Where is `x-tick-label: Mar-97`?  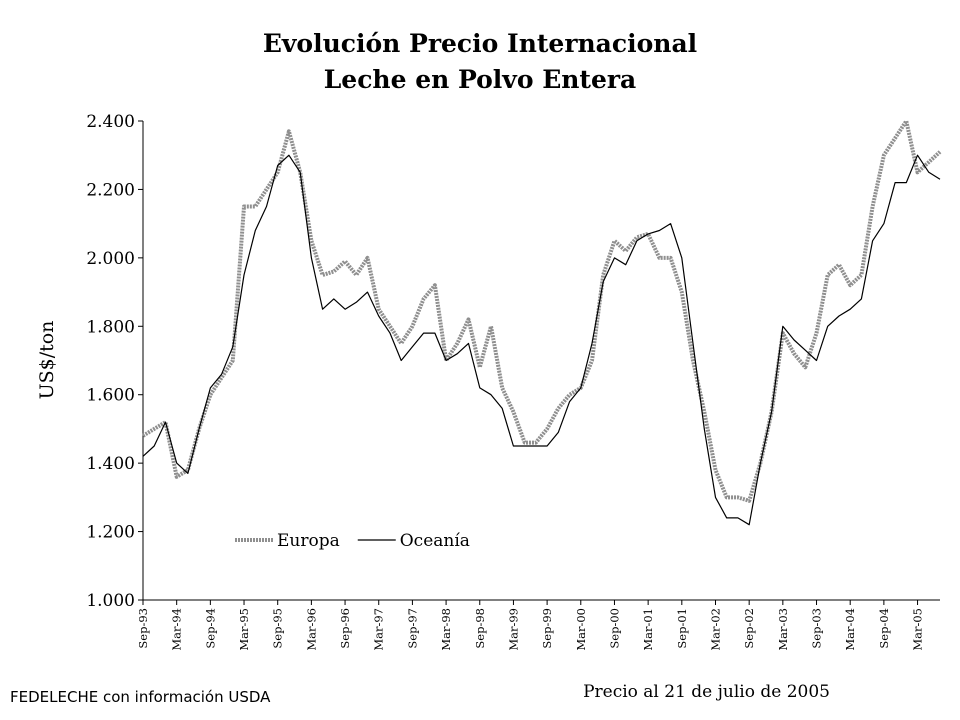 x-tick-label: Mar-97 is located at coordinates (379, 629).